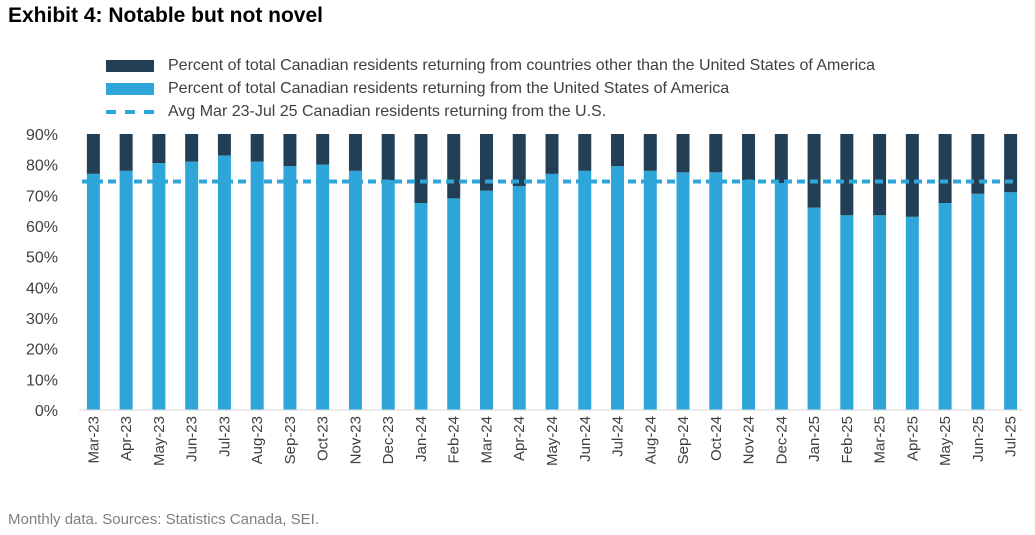 The width and height of the screenshot is (1035, 535). Describe the element at coordinates (42, 258) in the screenshot. I see `y-tick-label: 50%` at that location.